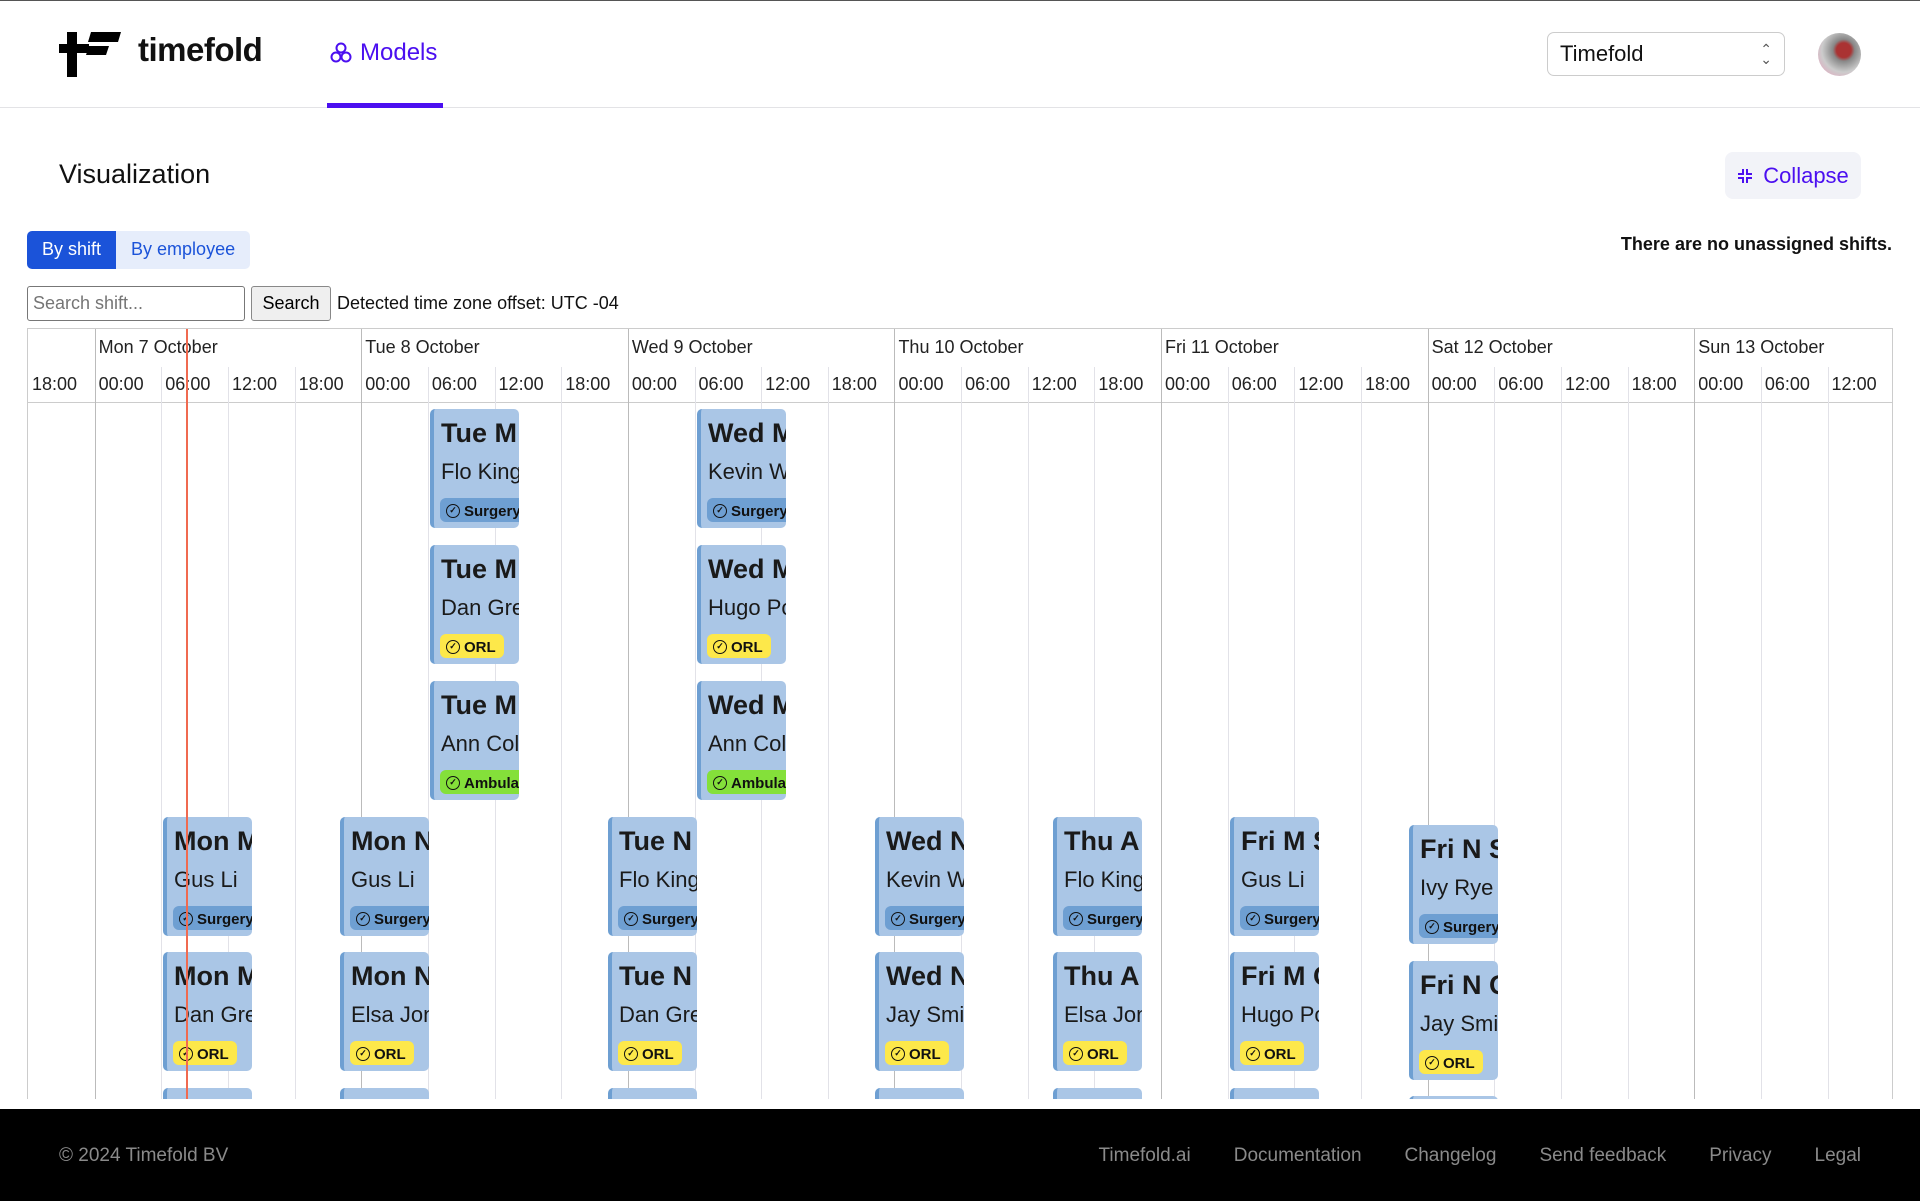 The width and height of the screenshot is (1920, 1201). I want to click on shift-title: Tue M, so click(479, 705).